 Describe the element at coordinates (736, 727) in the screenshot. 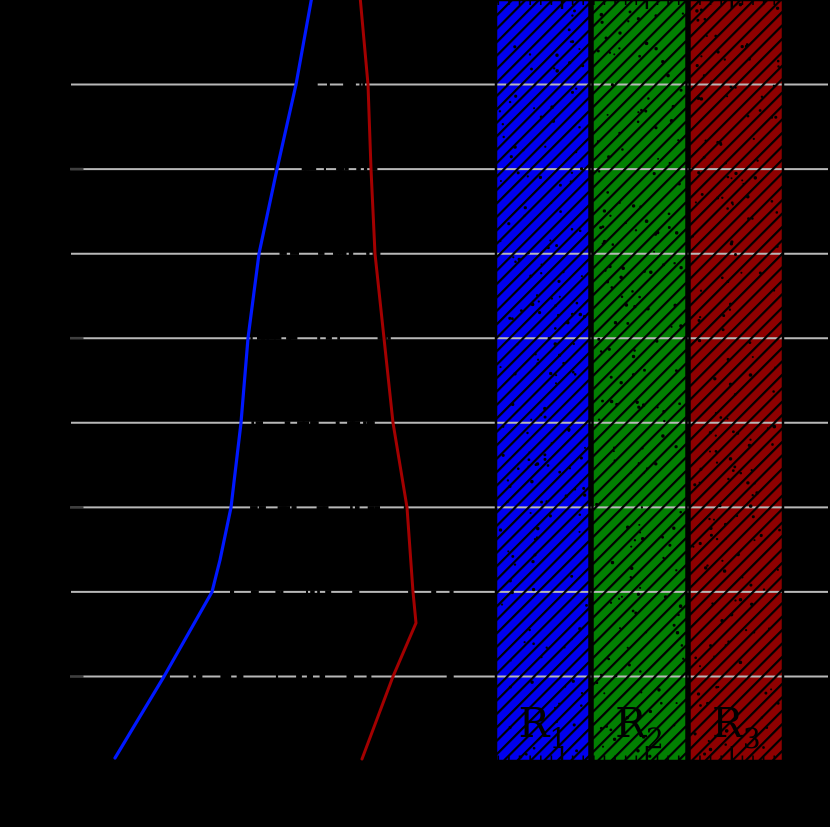

I see `region-label-3: R3` at that location.